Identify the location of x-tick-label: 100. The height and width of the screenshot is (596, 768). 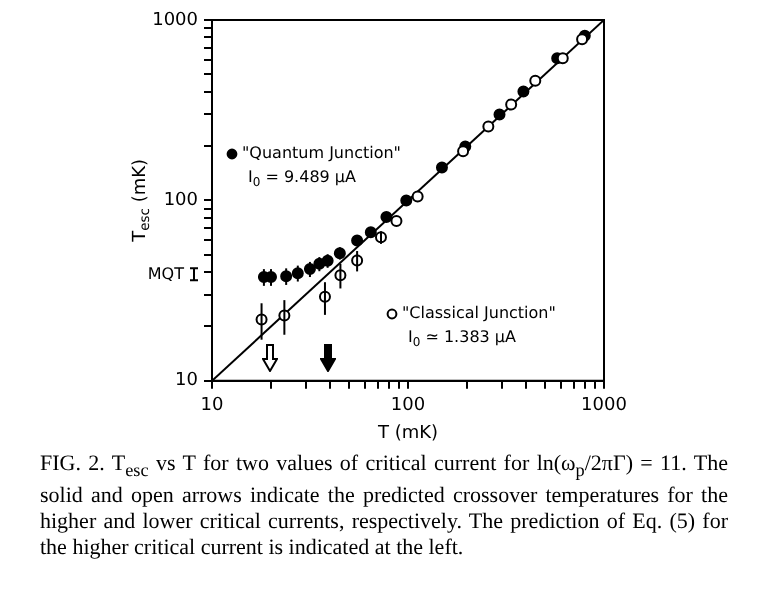
(408, 406).